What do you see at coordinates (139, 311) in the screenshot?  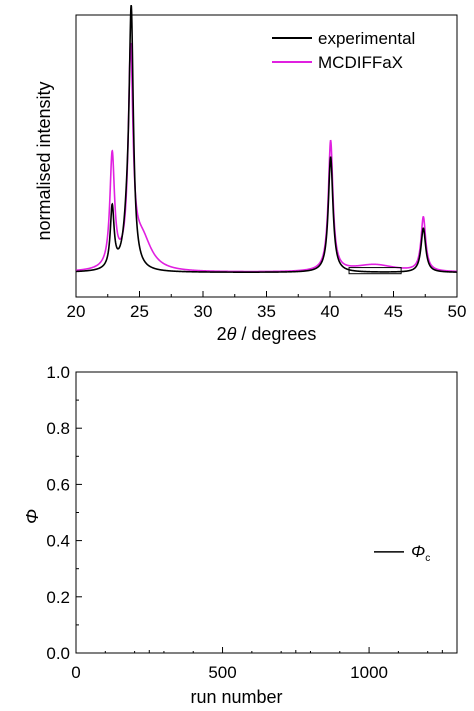 I see `x-tick-label: 25` at bounding box center [139, 311].